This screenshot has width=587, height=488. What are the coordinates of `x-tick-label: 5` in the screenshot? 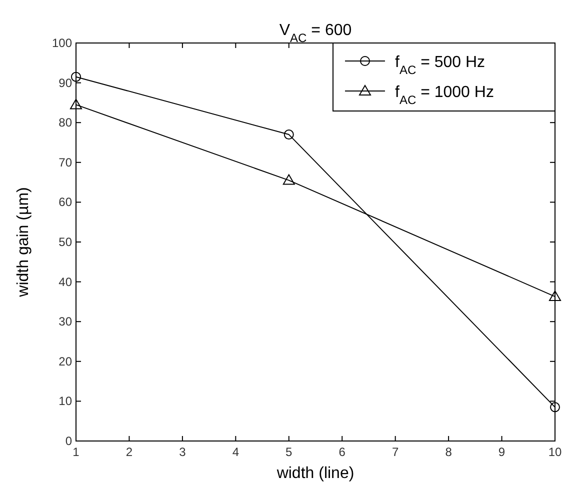 It's located at (289, 452).